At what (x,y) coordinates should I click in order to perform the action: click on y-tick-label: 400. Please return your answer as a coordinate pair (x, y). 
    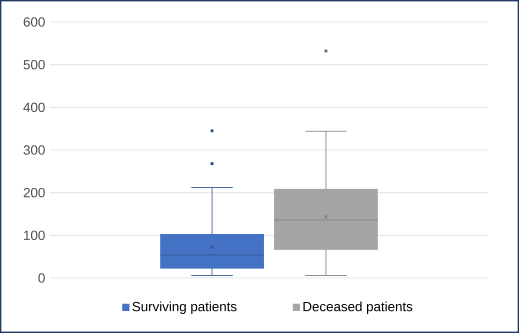
    Looking at the image, I should click on (34, 107).